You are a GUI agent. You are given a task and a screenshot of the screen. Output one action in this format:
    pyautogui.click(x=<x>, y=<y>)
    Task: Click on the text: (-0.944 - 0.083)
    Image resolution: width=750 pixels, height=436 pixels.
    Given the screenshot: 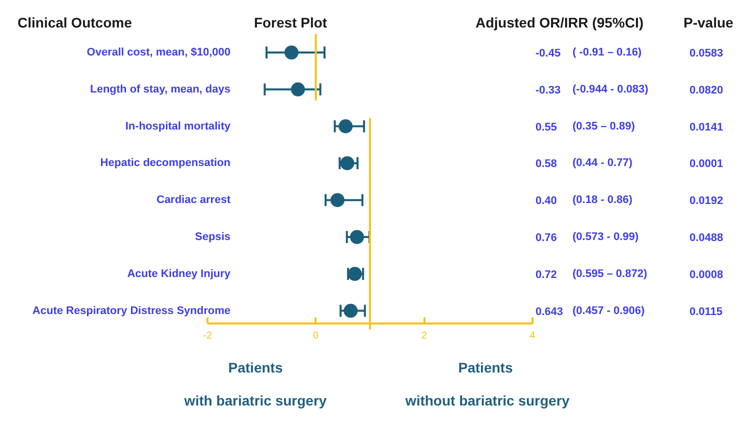 What is the action you would take?
    pyautogui.click(x=610, y=89)
    